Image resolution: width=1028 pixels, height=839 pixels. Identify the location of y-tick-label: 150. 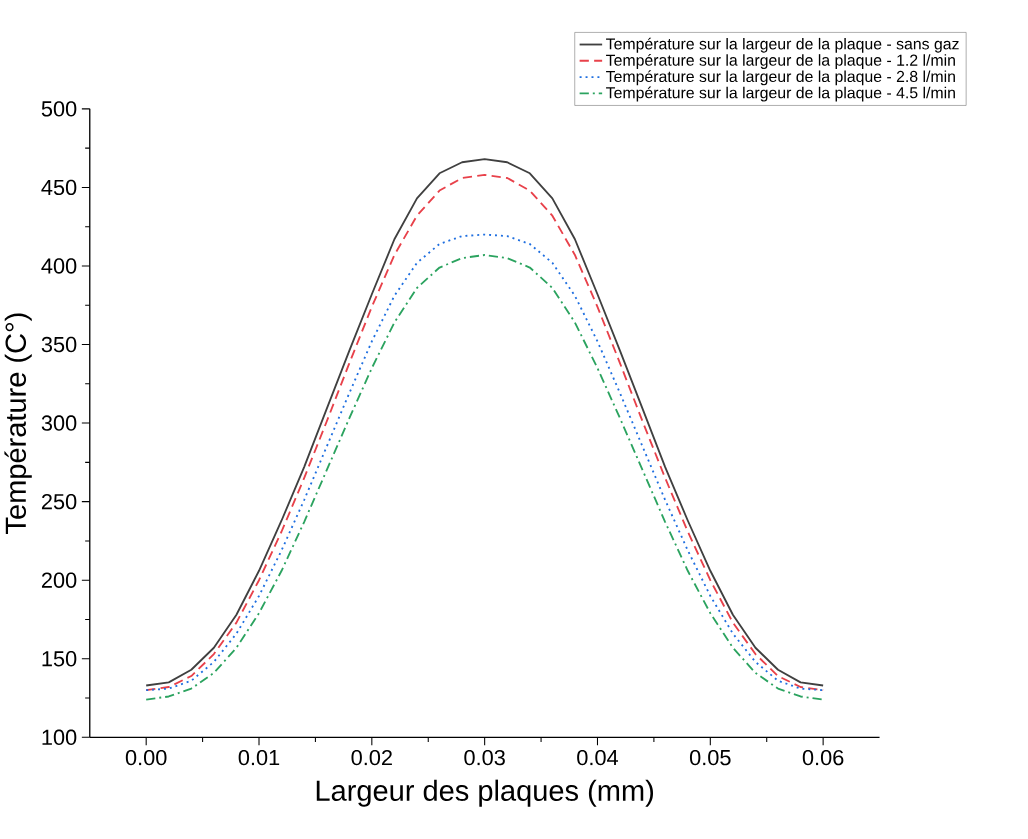
(59, 658).